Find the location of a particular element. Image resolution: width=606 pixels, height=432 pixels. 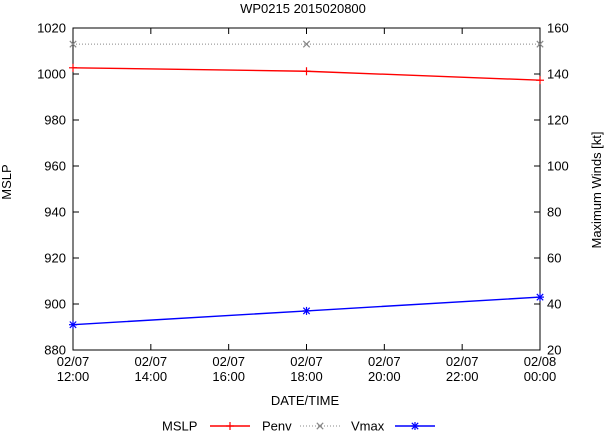

x-tick-label-time: 22:00 is located at coordinates (462, 376).